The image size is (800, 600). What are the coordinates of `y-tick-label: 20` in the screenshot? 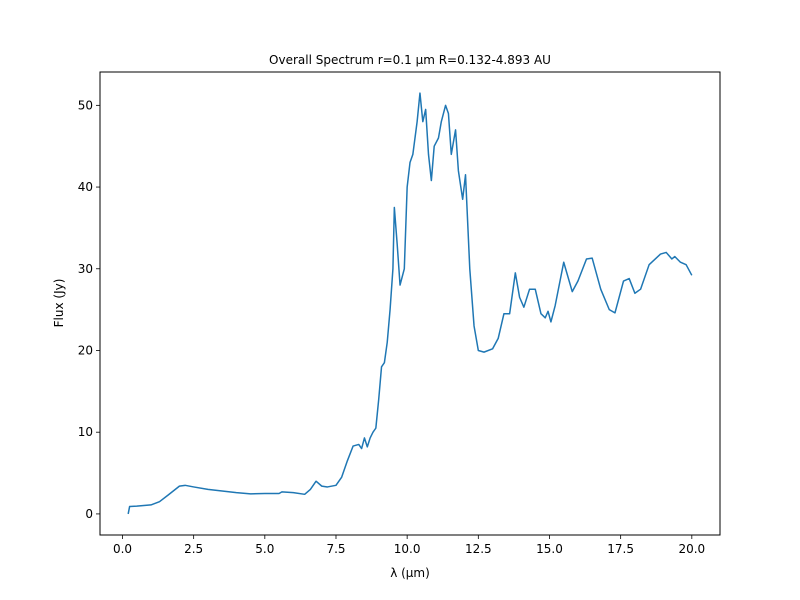 It's located at (85, 350).